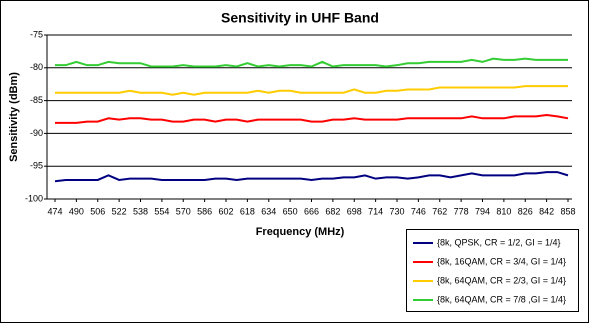  What do you see at coordinates (501, 299) in the screenshot?
I see `legend-label: {8k, 64QAM, CR = 7/8 ,GI = 1/4}` at bounding box center [501, 299].